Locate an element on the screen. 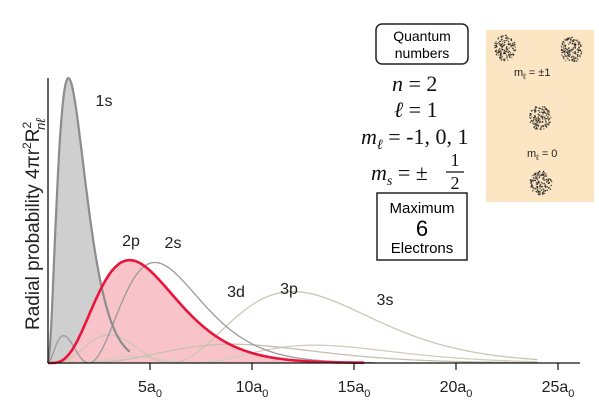 This screenshot has height=407, width=599. p-orbital-panel: mℓ = ±1 mℓ = 0 is located at coordinates (540, 116).